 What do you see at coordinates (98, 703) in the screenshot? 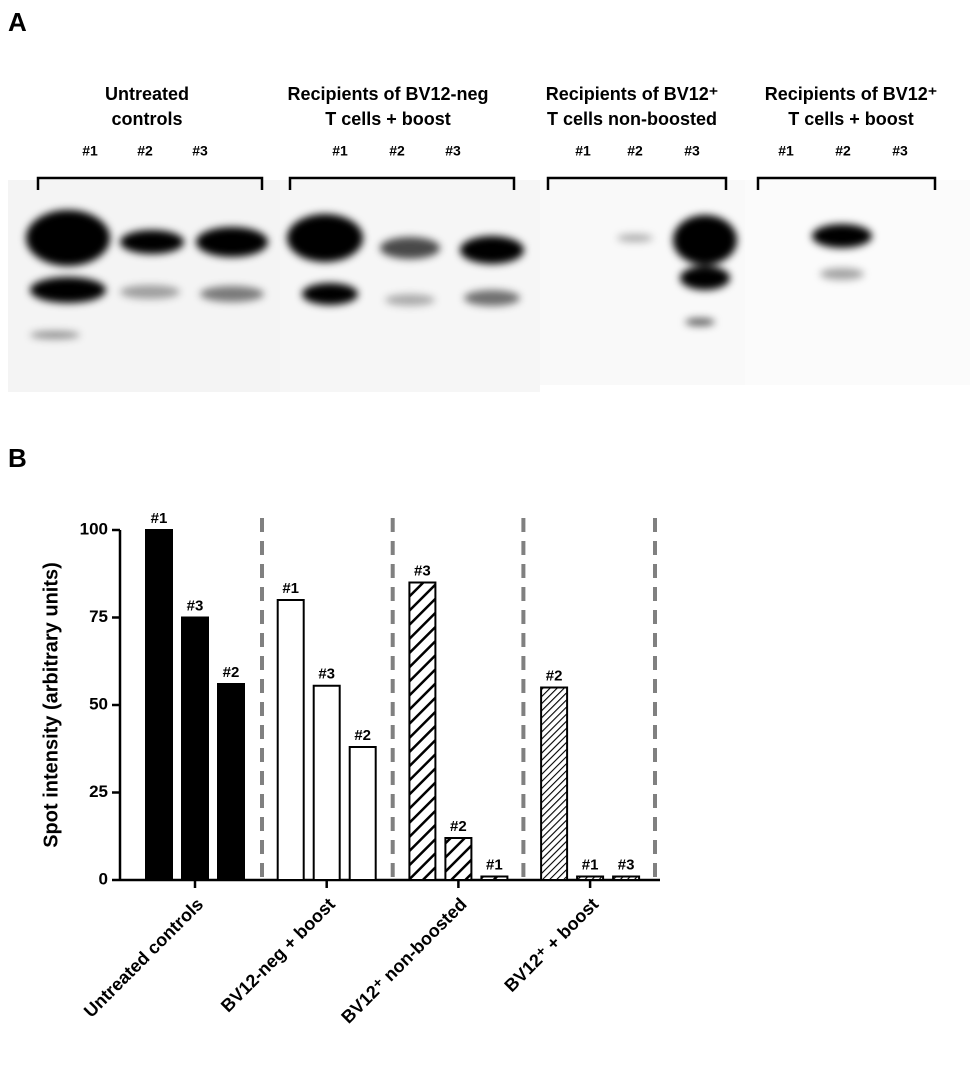
I see `y-tick-label: 50` at bounding box center [98, 703].